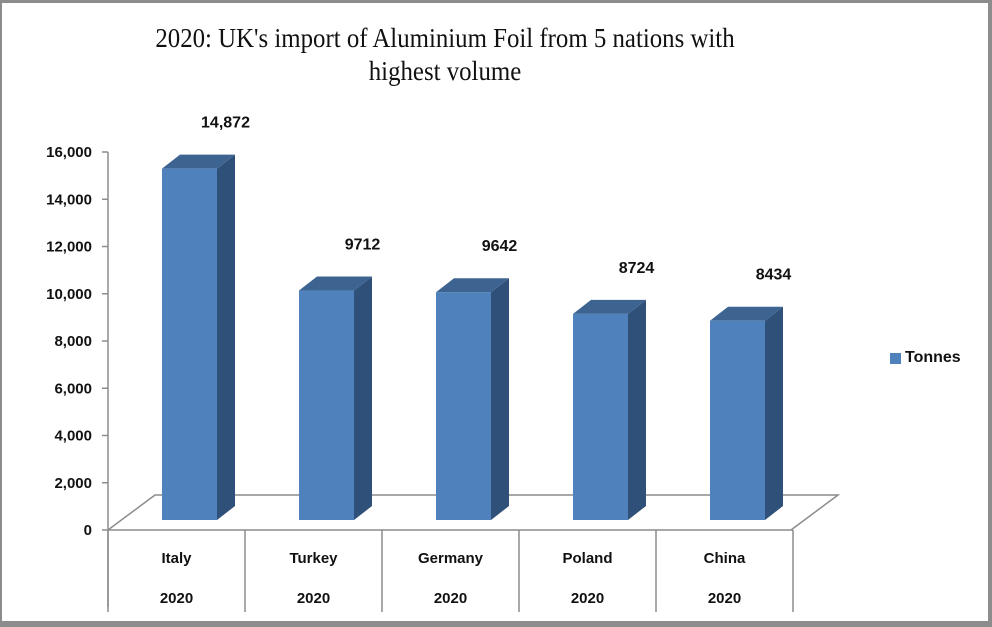 The width and height of the screenshot is (992, 627). I want to click on category-label: China, so click(725, 558).